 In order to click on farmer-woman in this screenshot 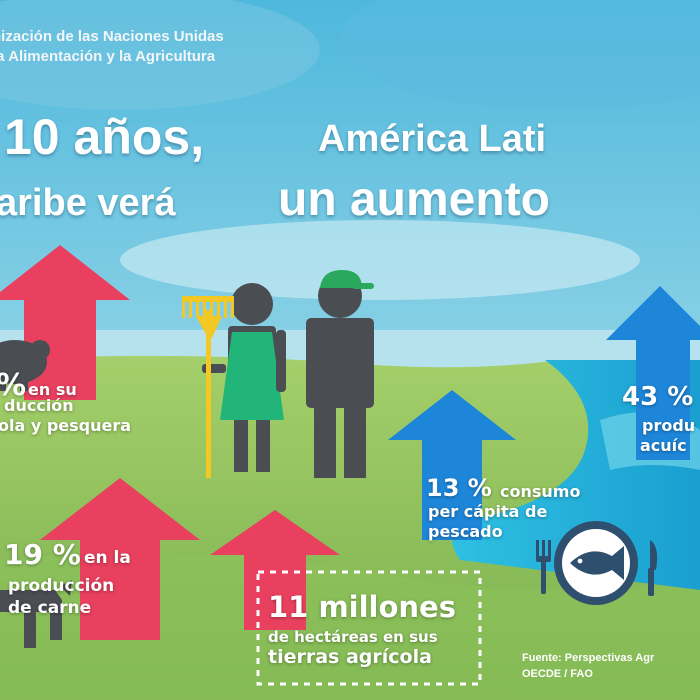, I will do `click(244, 377)`.